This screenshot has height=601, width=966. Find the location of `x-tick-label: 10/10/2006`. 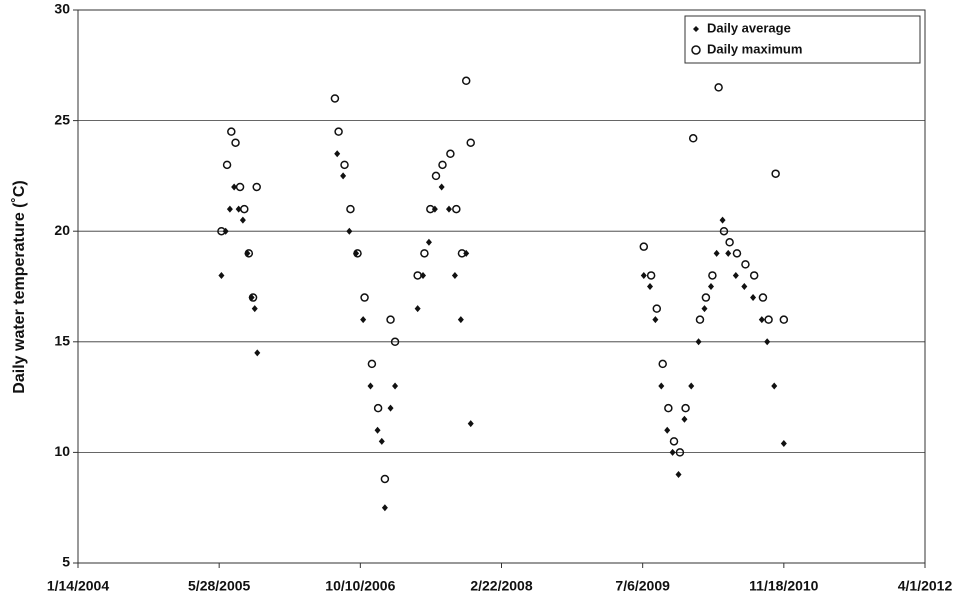

x-tick-label: 10/10/2006 is located at coordinates (360, 586).